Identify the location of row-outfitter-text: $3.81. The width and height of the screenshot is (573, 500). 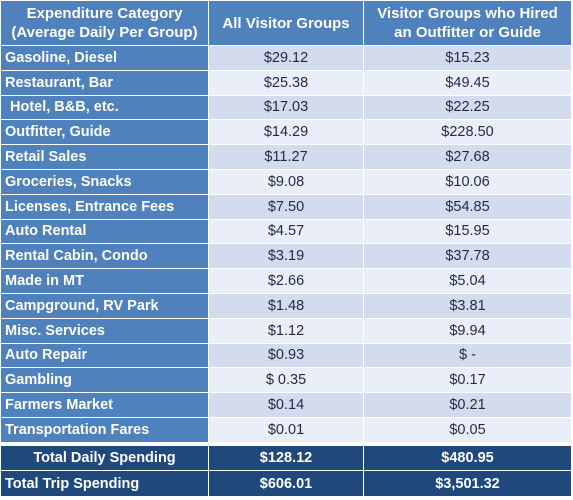
(467, 305).